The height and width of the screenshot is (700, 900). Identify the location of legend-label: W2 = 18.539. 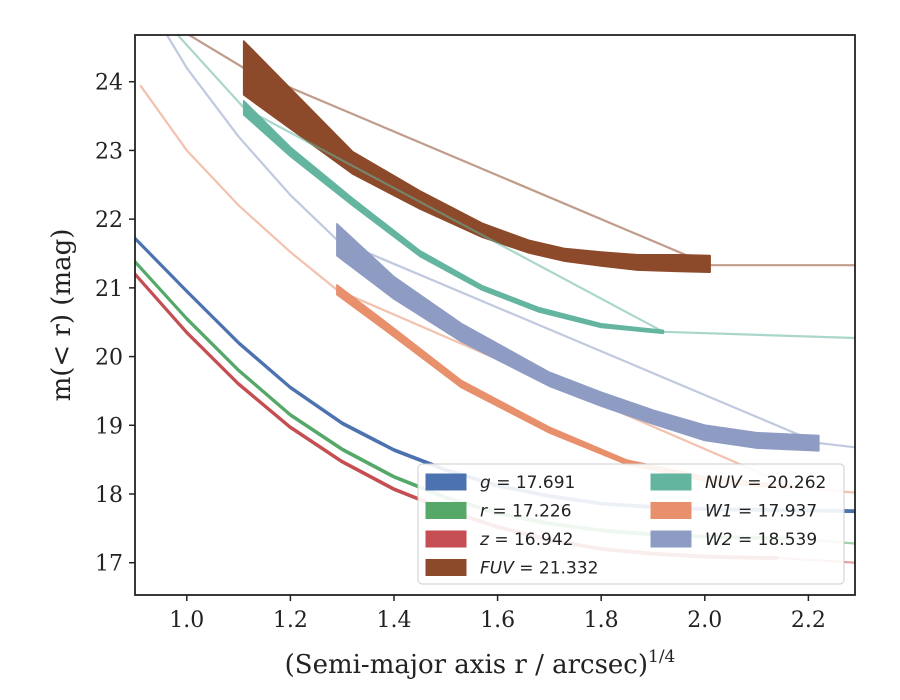
(761, 540).